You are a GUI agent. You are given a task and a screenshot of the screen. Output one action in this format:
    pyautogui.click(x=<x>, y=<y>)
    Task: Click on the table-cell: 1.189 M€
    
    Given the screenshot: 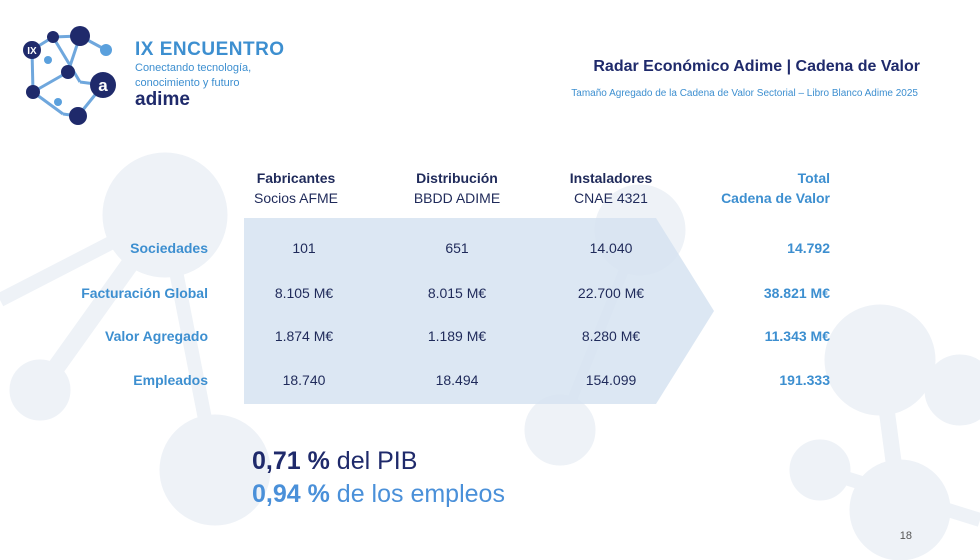 What is the action you would take?
    pyautogui.click(x=457, y=336)
    